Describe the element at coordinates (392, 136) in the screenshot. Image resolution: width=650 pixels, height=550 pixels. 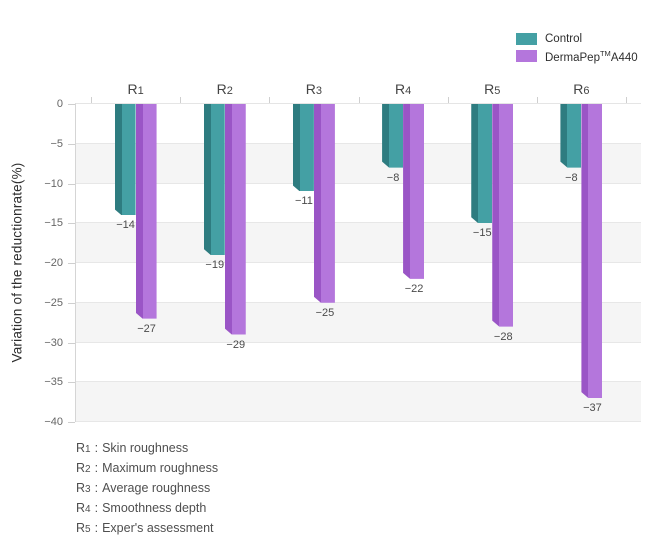
I see `bar-control-r4` at that location.